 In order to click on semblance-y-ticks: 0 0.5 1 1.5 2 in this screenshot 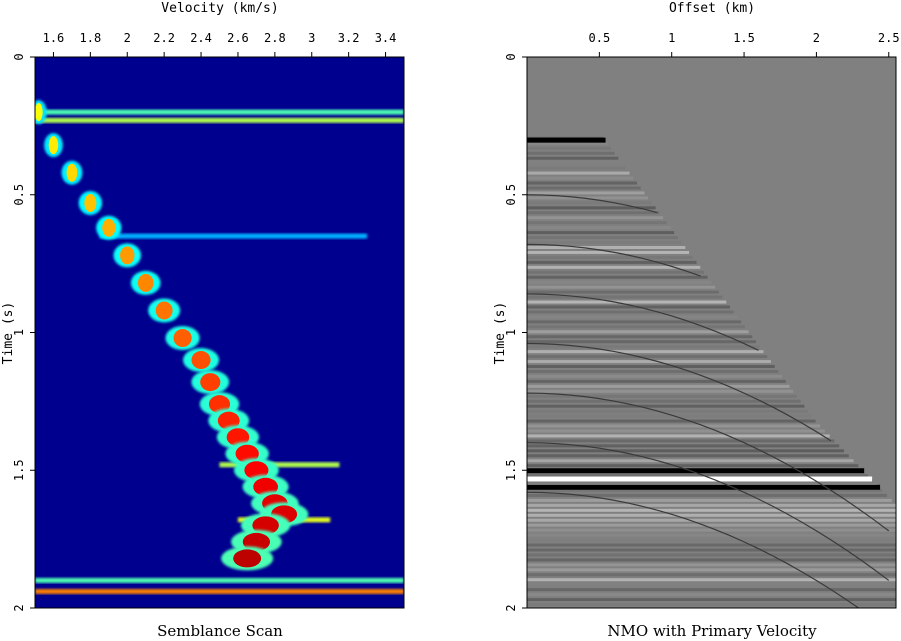, I will do `click(23, 332)`.